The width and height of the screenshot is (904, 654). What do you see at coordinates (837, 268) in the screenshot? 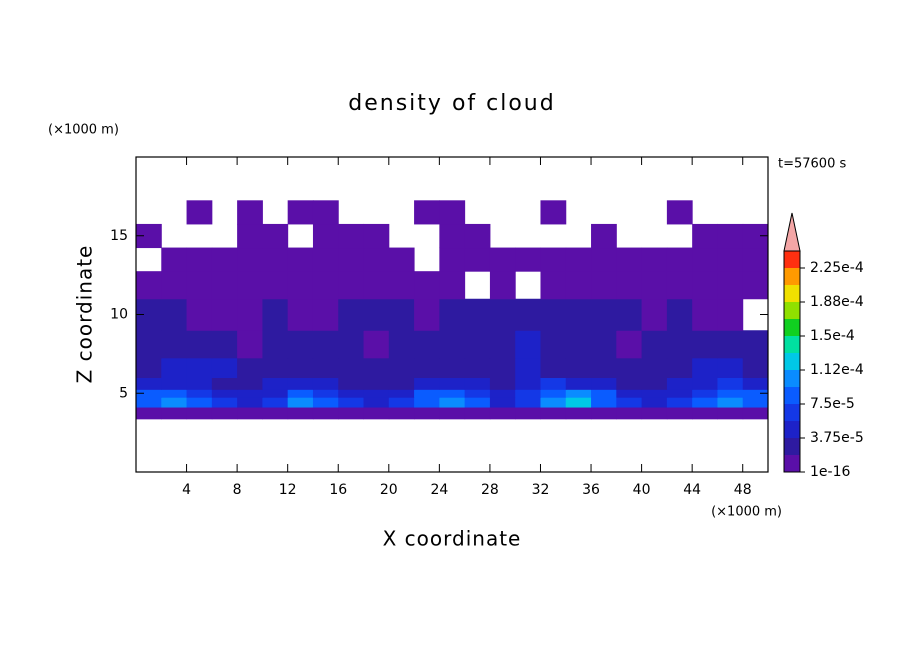
I see `colorbar-tick-label: 2.25e-4` at bounding box center [837, 268].